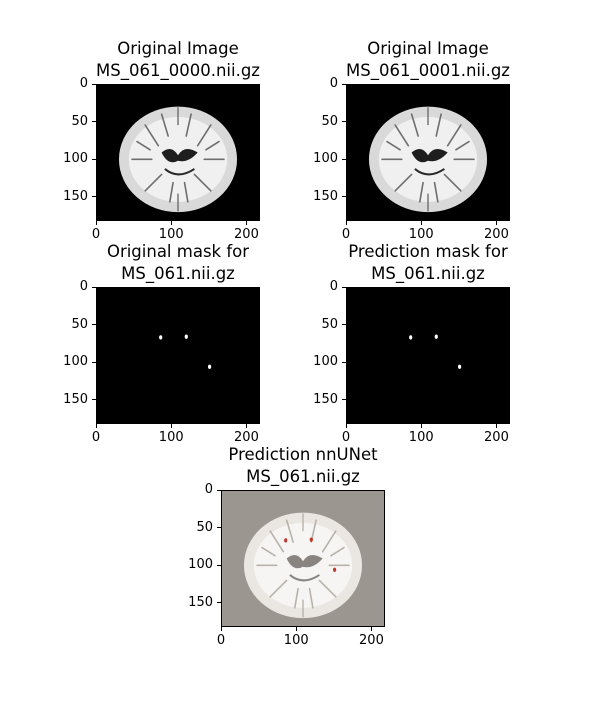 The width and height of the screenshot is (590, 703). I want to click on panel-title-line1: Prediction mask for, so click(428, 252).